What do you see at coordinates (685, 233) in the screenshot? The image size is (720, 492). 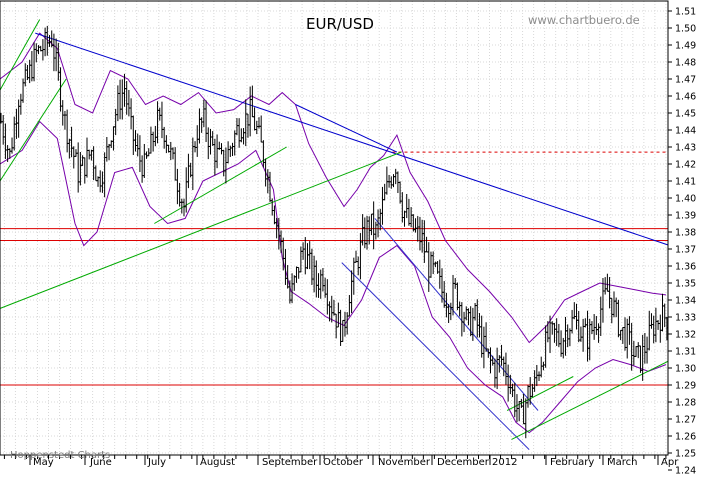 I see `y-tick-label: 1.38` at bounding box center [685, 233].